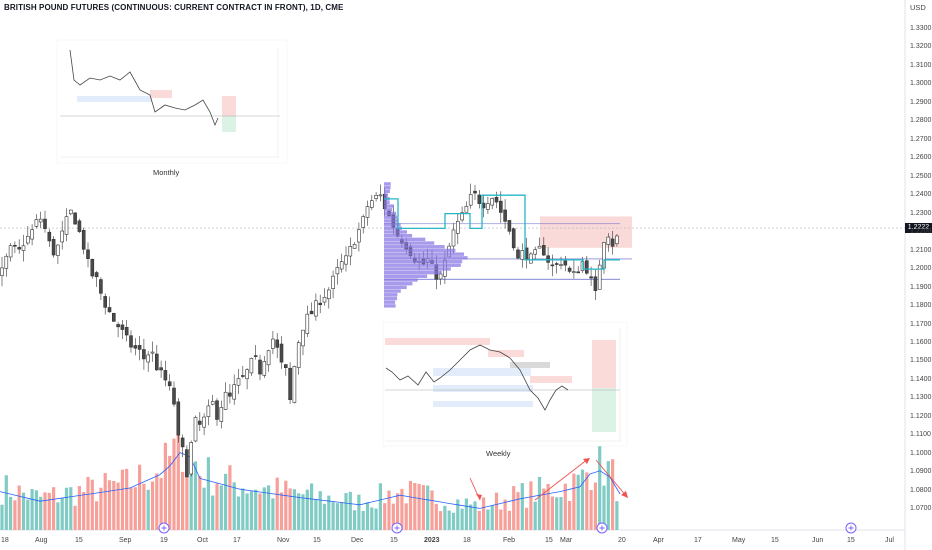  Describe the element at coordinates (921, 176) in the screenshot. I see `y-tick-label: 1.2500` at that location.